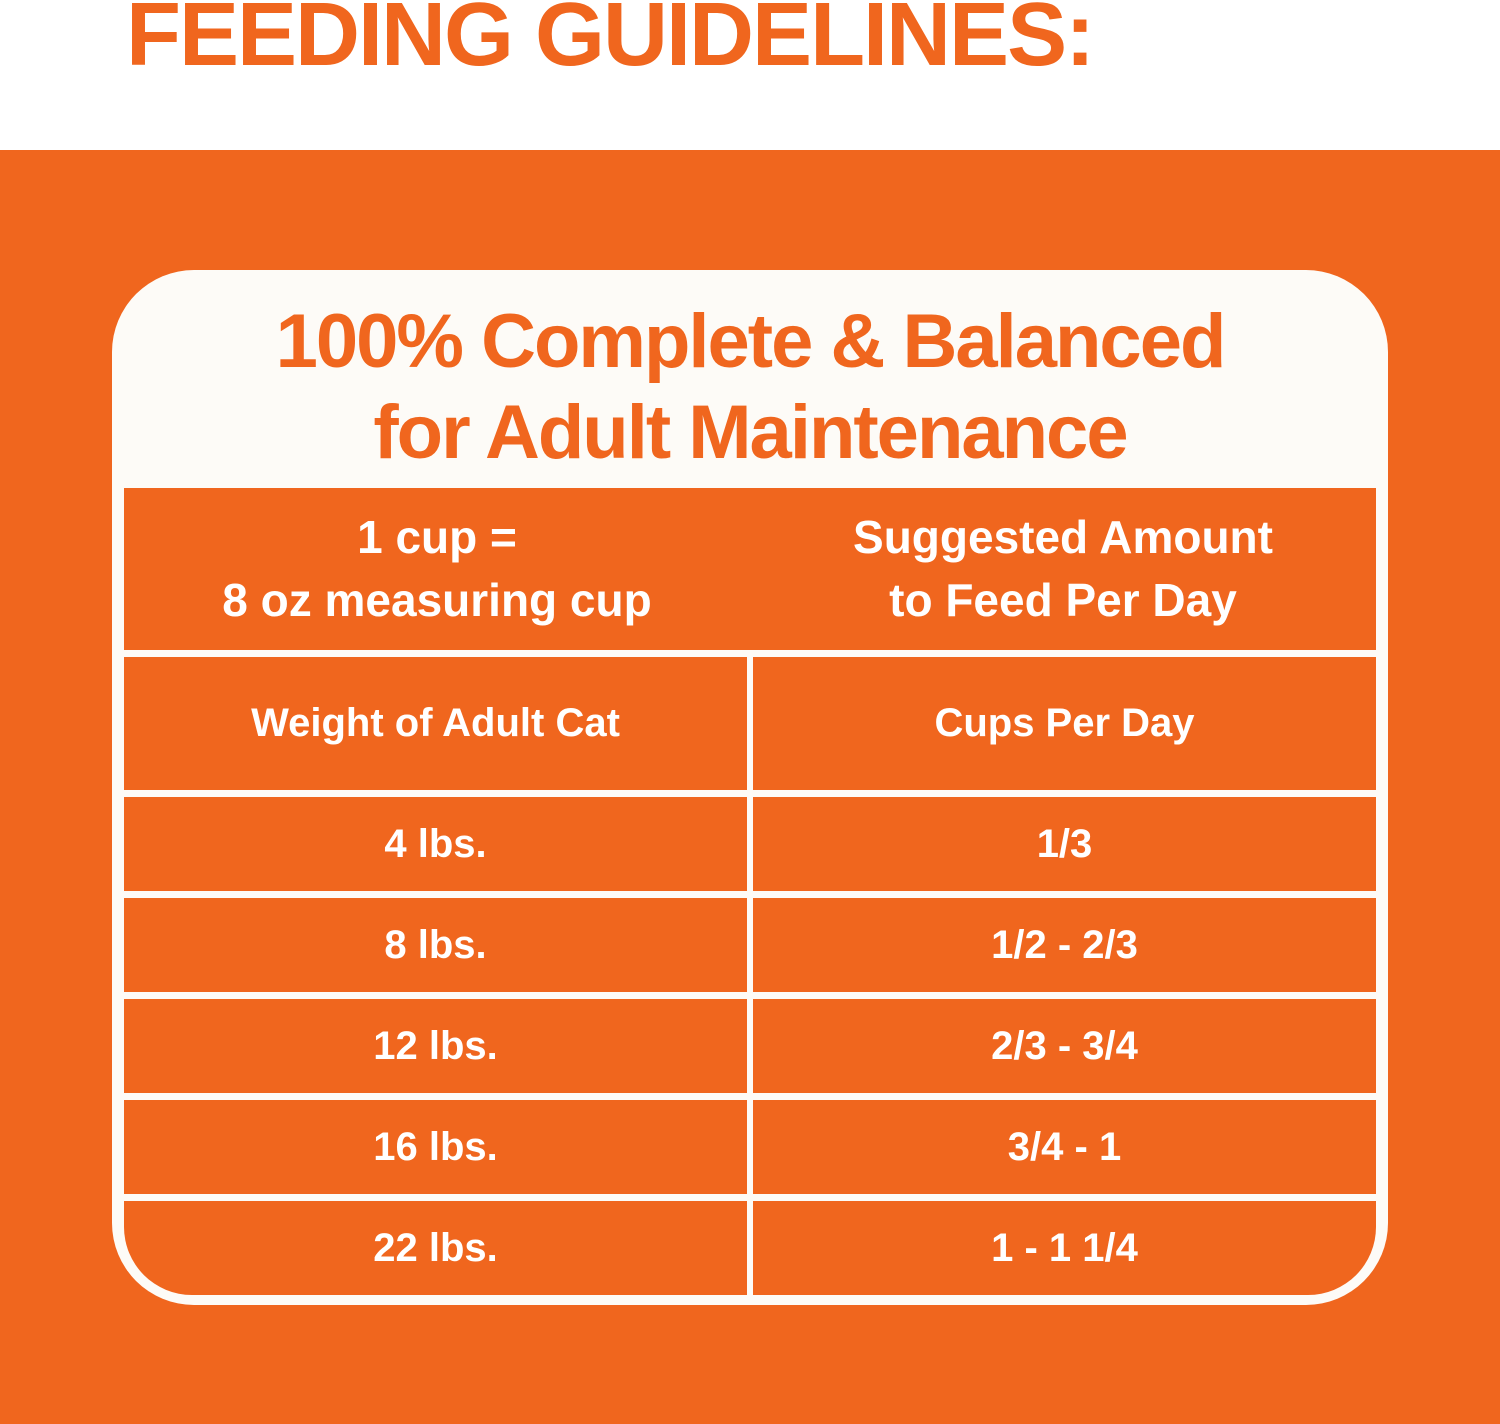 This screenshot has height=1424, width=1500. What do you see at coordinates (435, 723) in the screenshot?
I see `column-header-weight: Weight of Adult Cat` at bounding box center [435, 723].